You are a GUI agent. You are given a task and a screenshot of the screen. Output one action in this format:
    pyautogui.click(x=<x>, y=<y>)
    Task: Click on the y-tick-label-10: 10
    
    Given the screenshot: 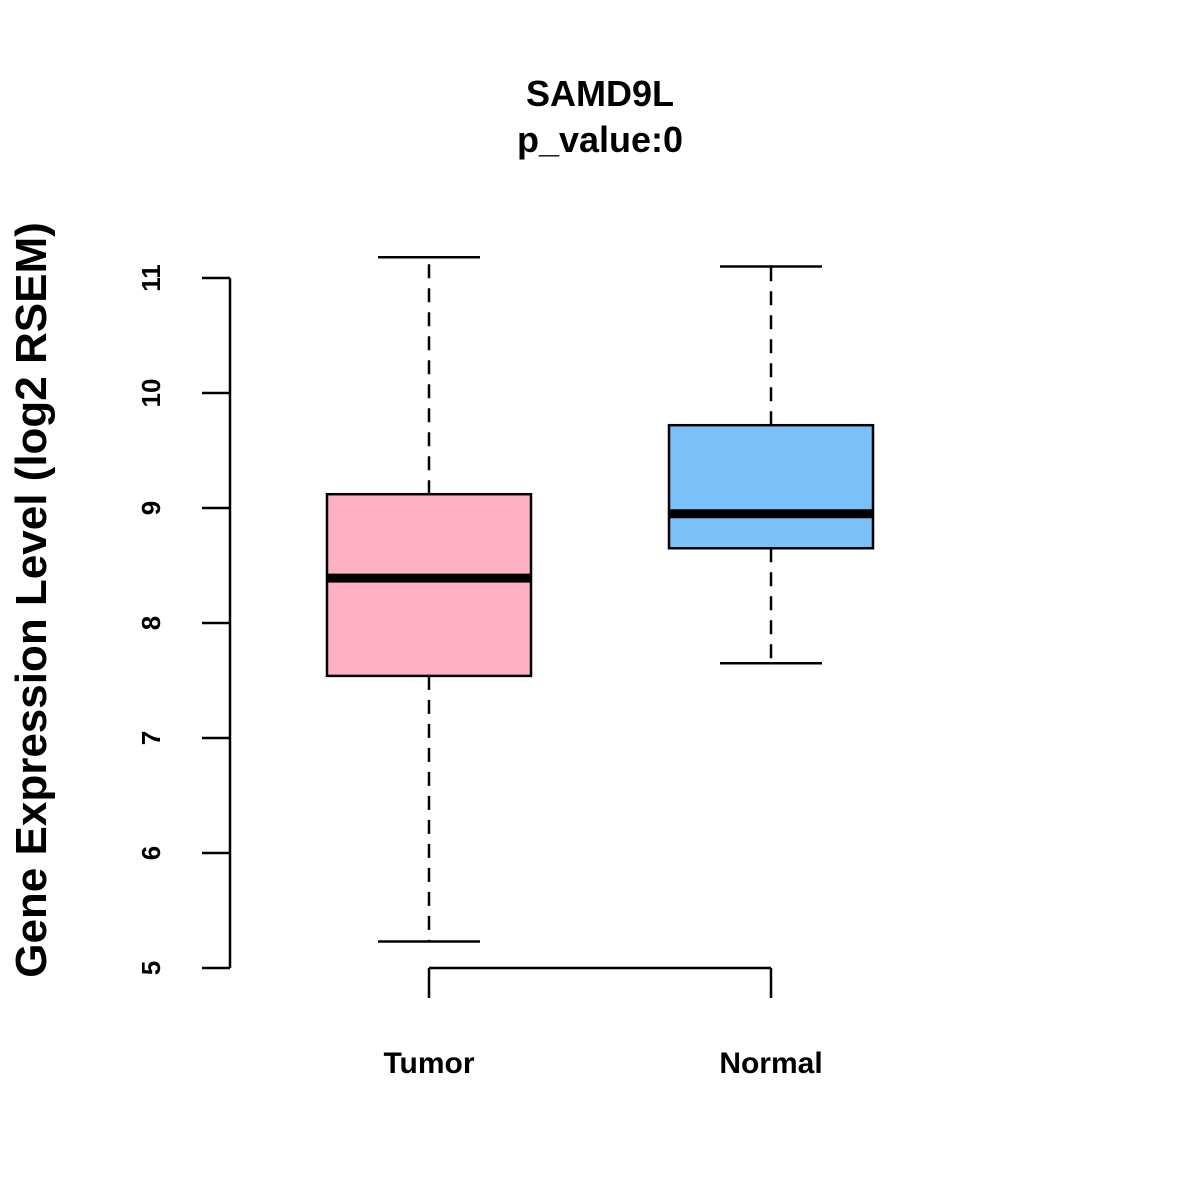 What is the action you would take?
    pyautogui.click(x=151, y=393)
    